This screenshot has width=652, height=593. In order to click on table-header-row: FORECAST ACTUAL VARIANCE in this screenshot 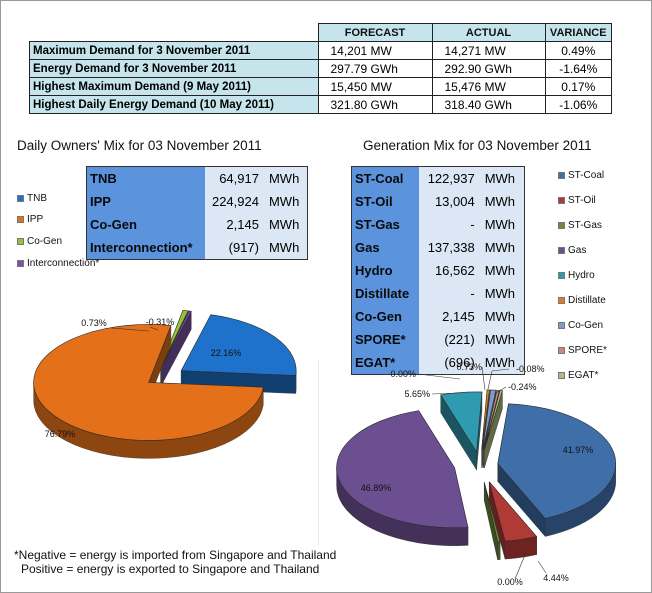, I will do `click(320, 32)`.